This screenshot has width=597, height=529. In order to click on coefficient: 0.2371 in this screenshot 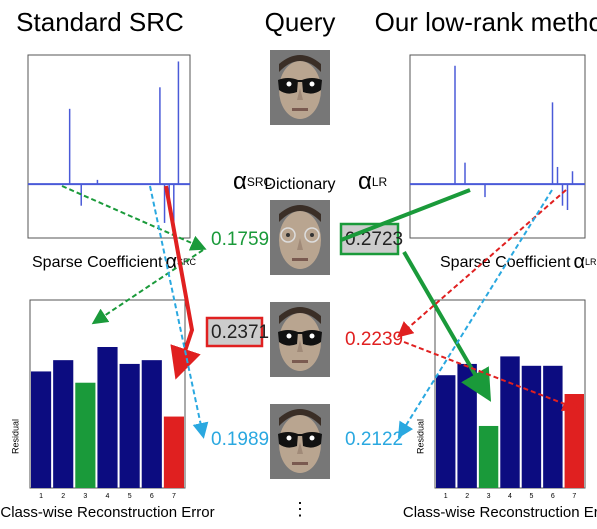, I will do `click(240, 332)`.